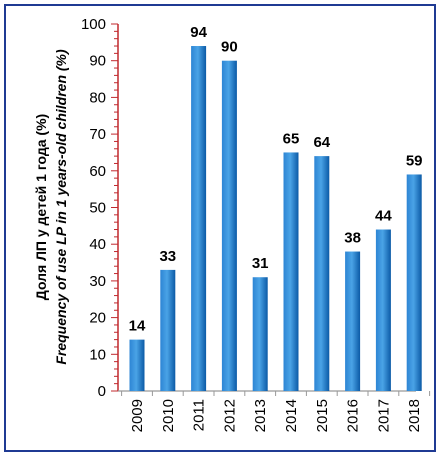 This screenshot has width=443, height=457. I want to click on x-tick-label-2012: 2012, so click(229, 415).